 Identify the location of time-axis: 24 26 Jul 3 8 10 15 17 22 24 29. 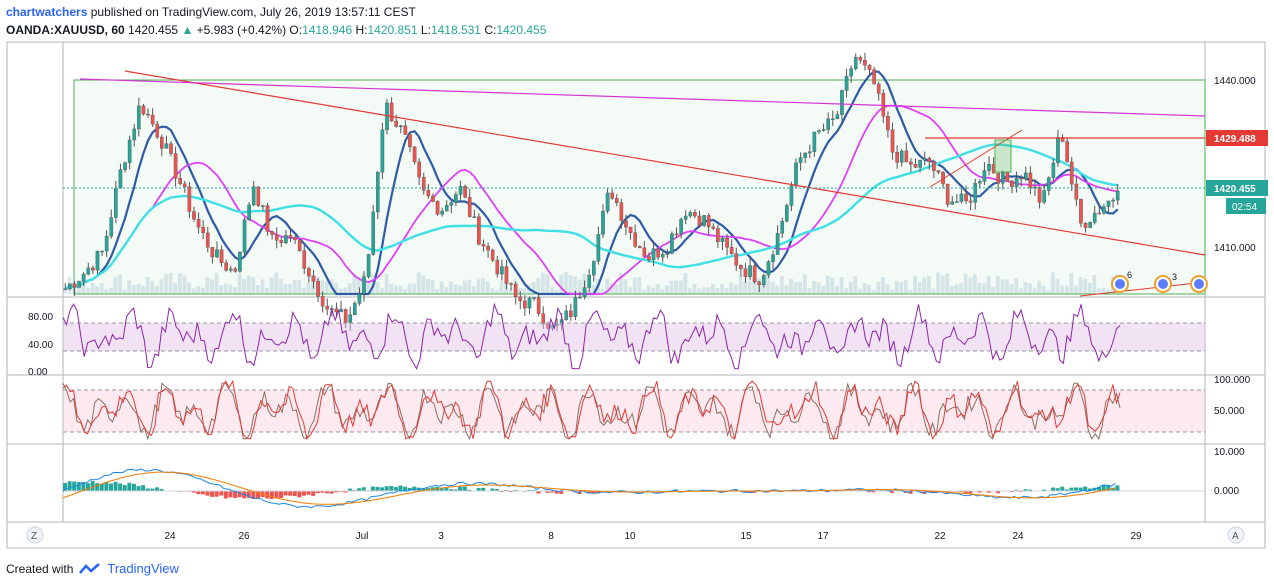
(653, 536).